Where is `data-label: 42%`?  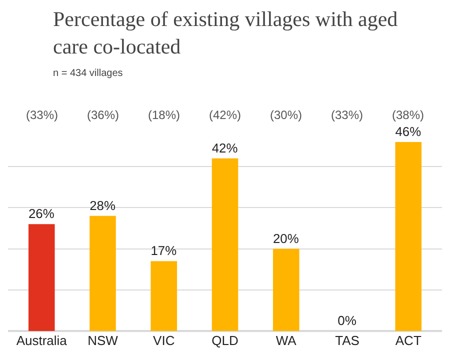 data-label: 42% is located at coordinates (225, 148).